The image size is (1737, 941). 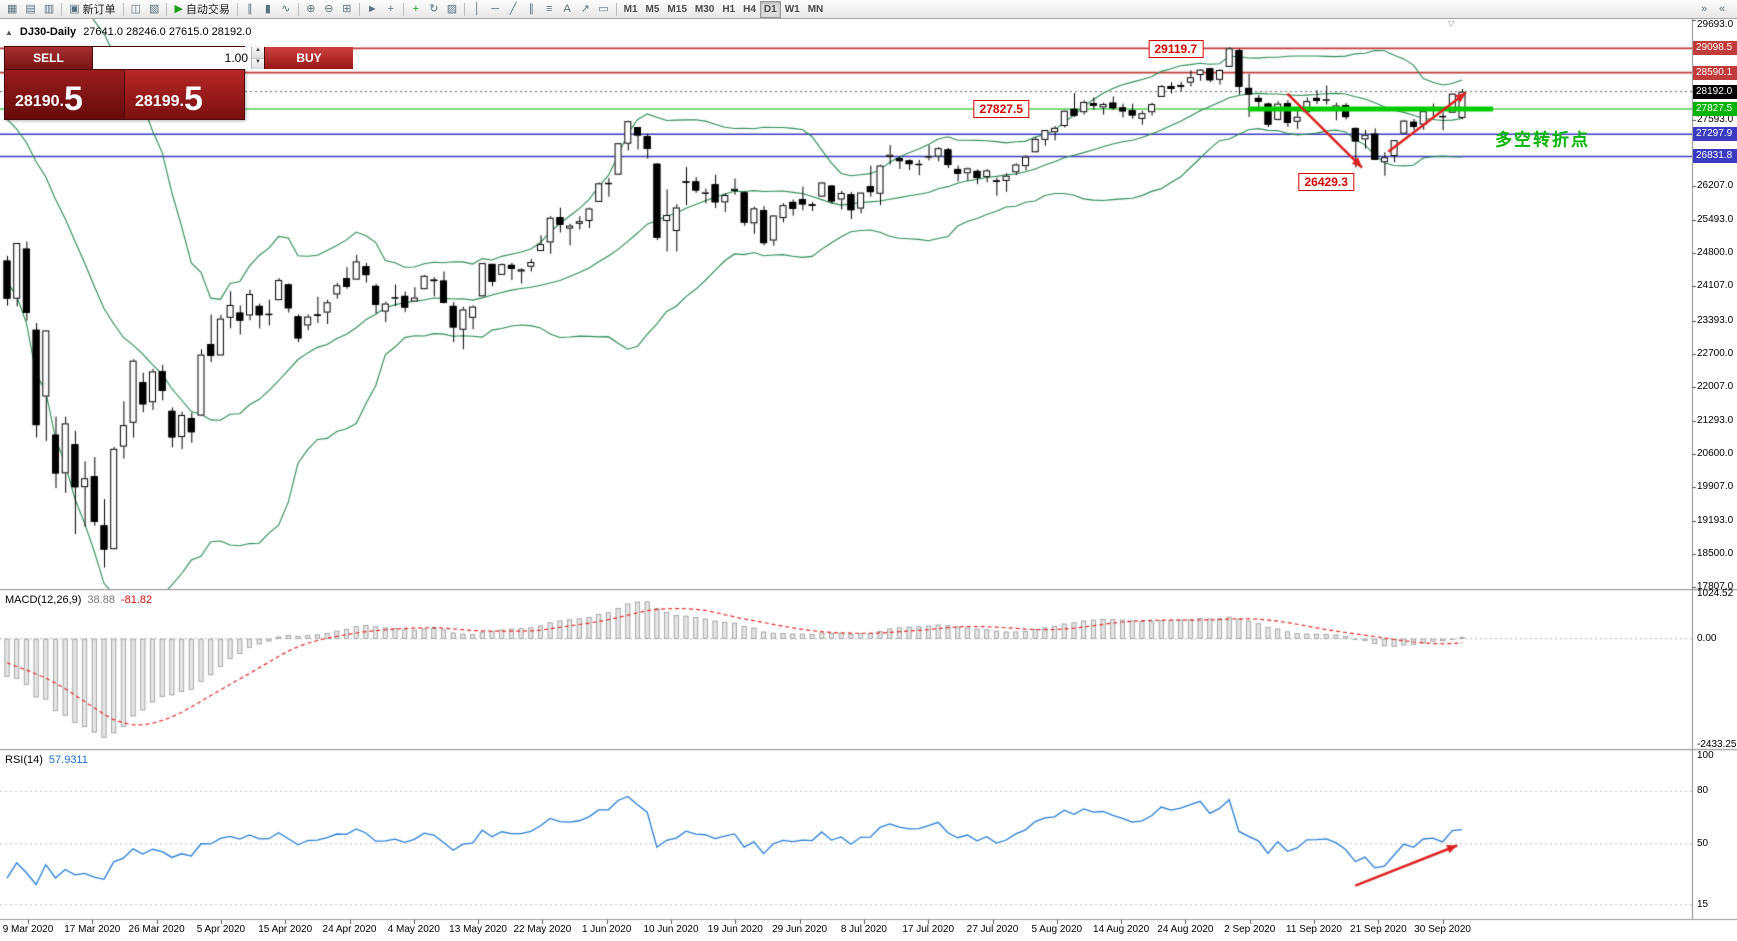 I want to click on text-button: A, so click(x=567, y=9).